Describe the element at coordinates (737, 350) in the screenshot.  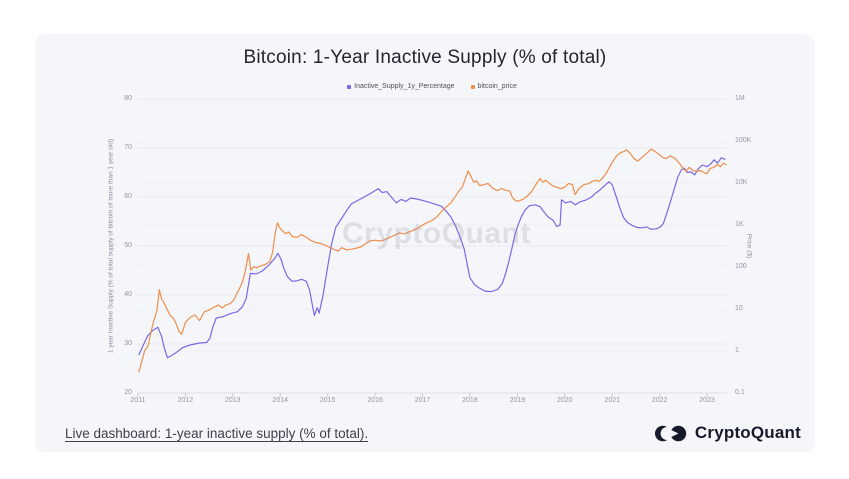
I see `y-tick-label: 1` at that location.